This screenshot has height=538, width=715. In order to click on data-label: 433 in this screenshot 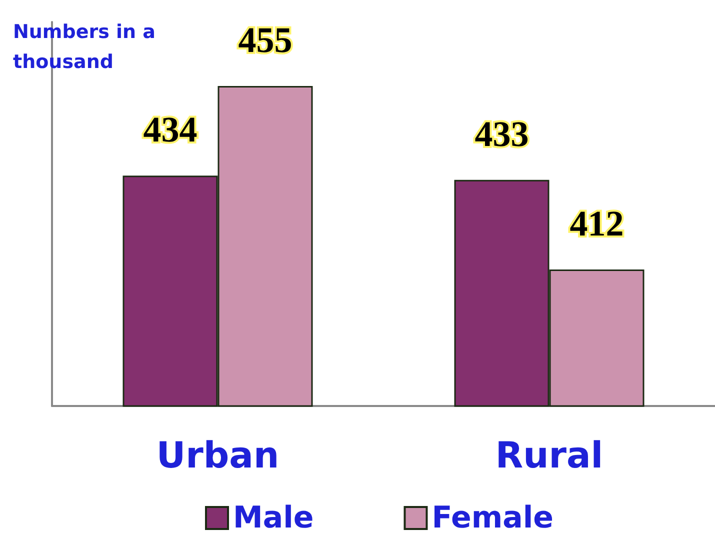, I will do `click(501, 134)`.